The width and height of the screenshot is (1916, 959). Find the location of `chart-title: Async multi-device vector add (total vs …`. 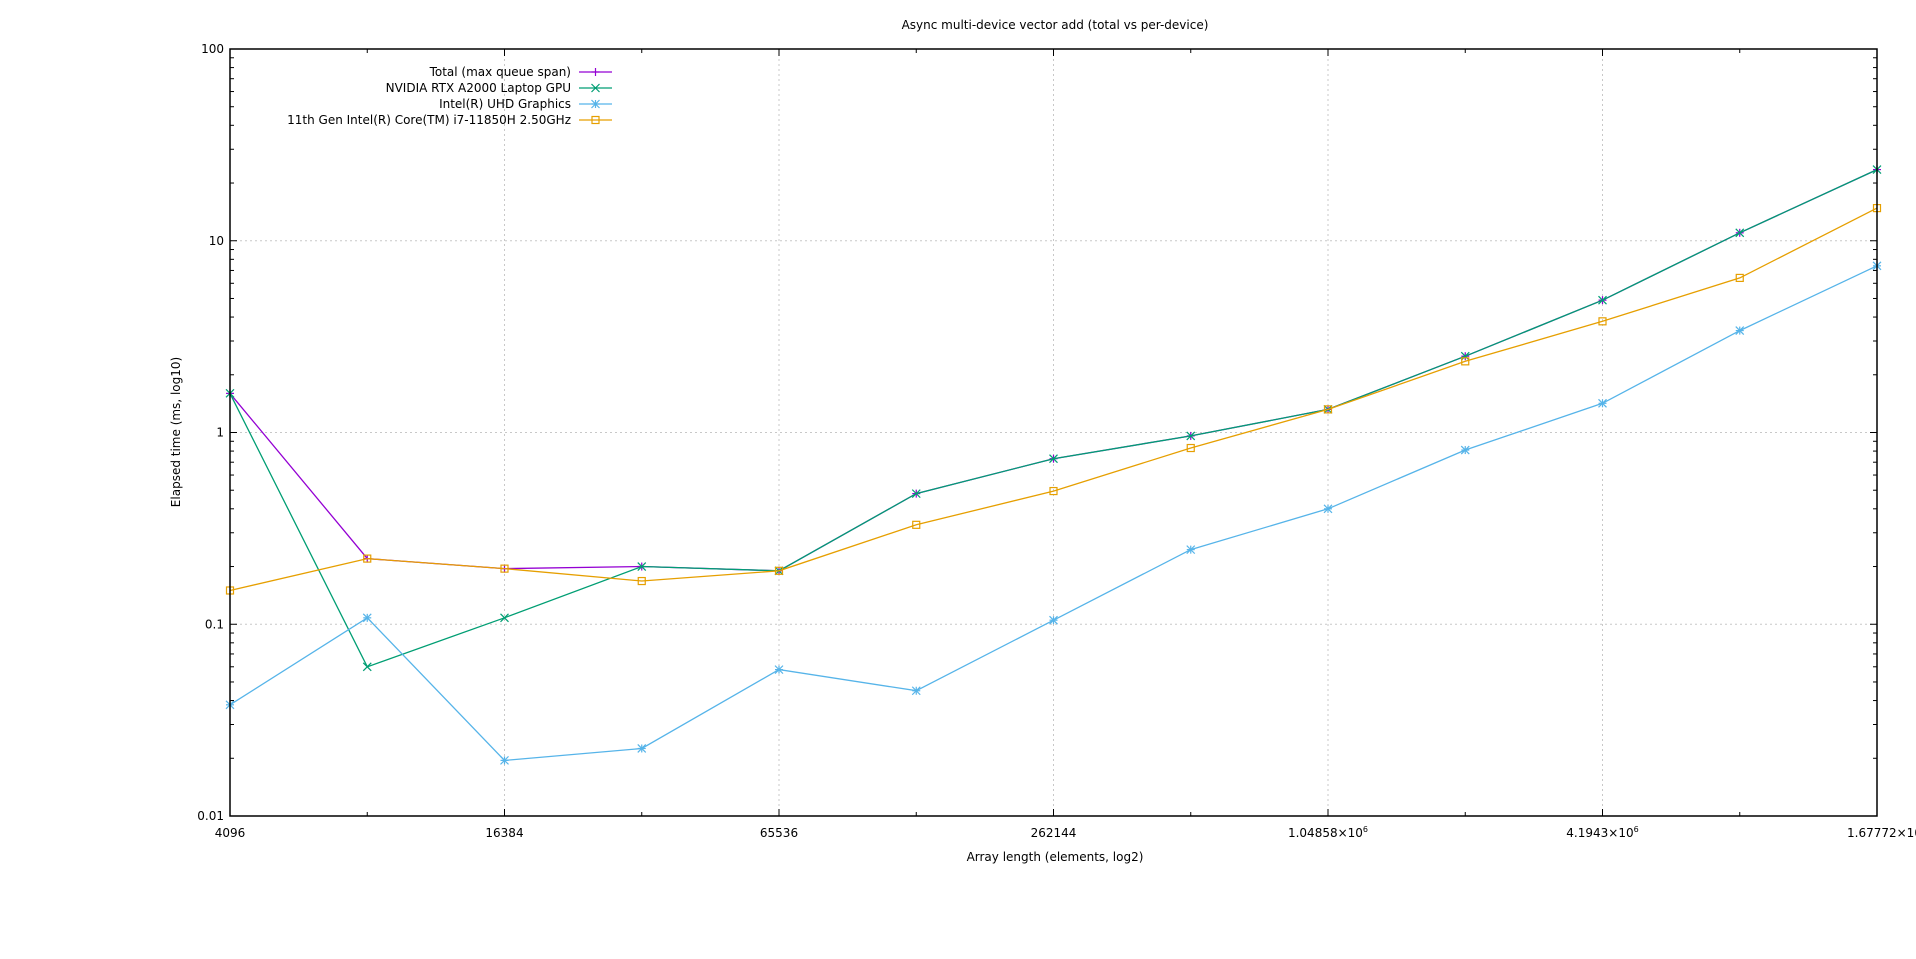

chart-title: Async multi-device vector add (total vs … is located at coordinates (1055, 25).